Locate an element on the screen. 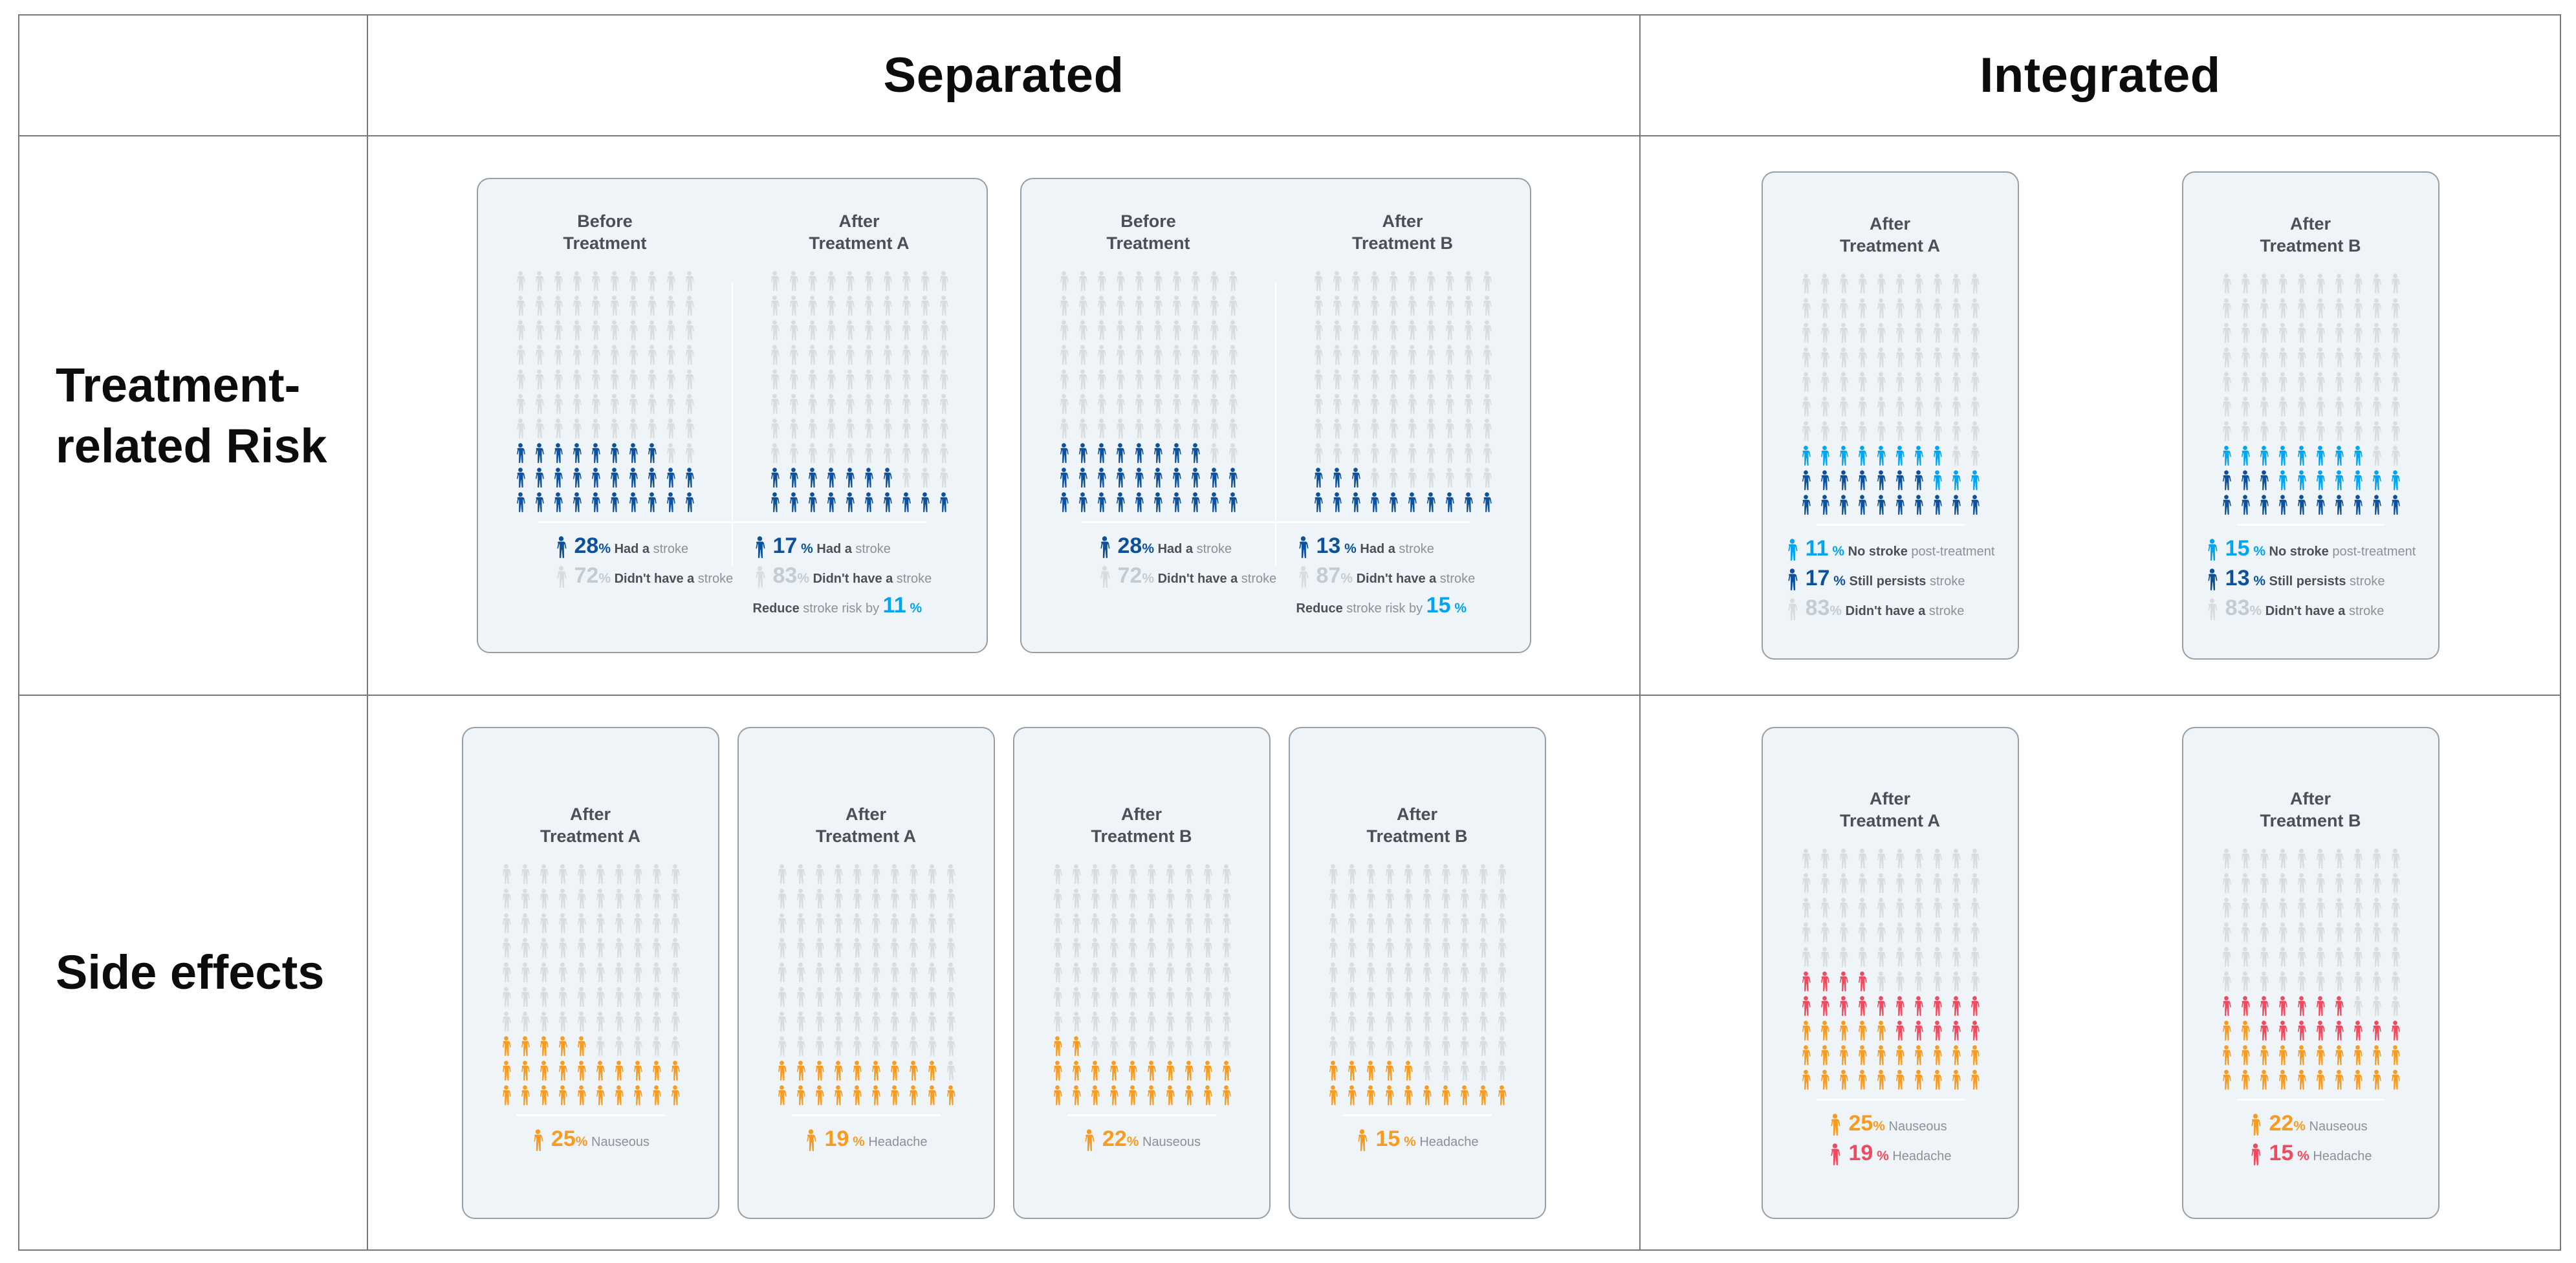  legend-segment: 83 is located at coordinates (785, 575).